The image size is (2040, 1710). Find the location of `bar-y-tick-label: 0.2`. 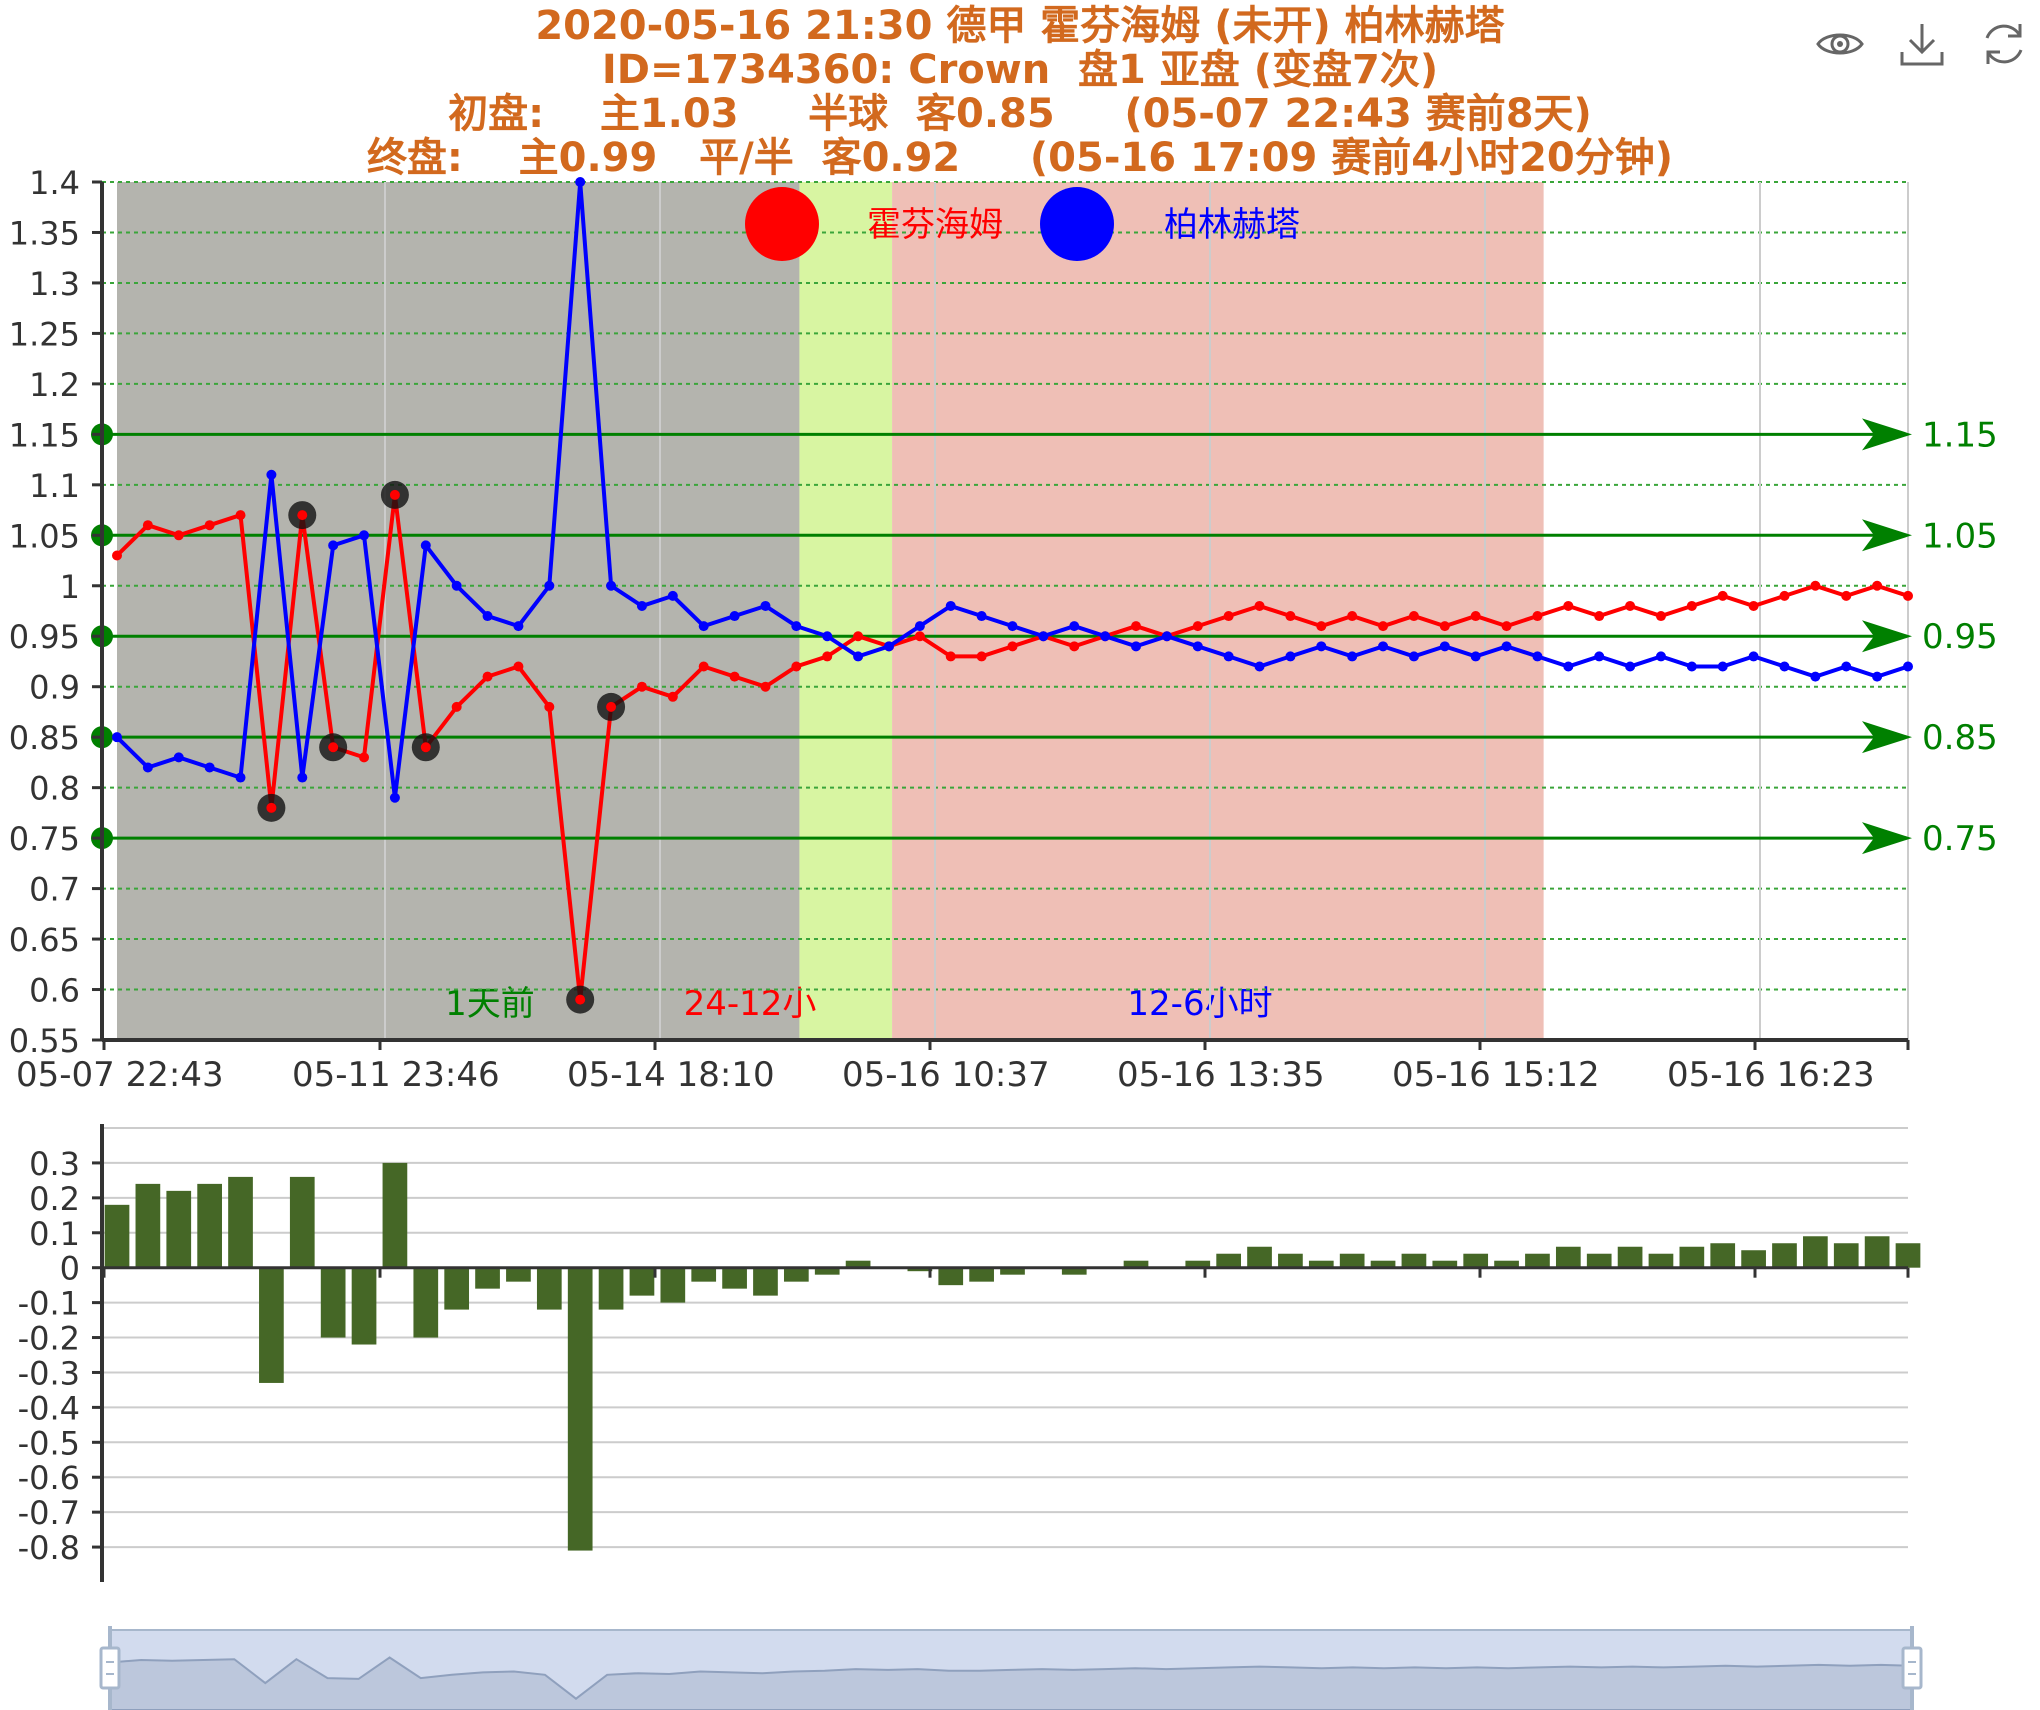

bar-y-tick-label: 0.2 is located at coordinates (54, 1199).